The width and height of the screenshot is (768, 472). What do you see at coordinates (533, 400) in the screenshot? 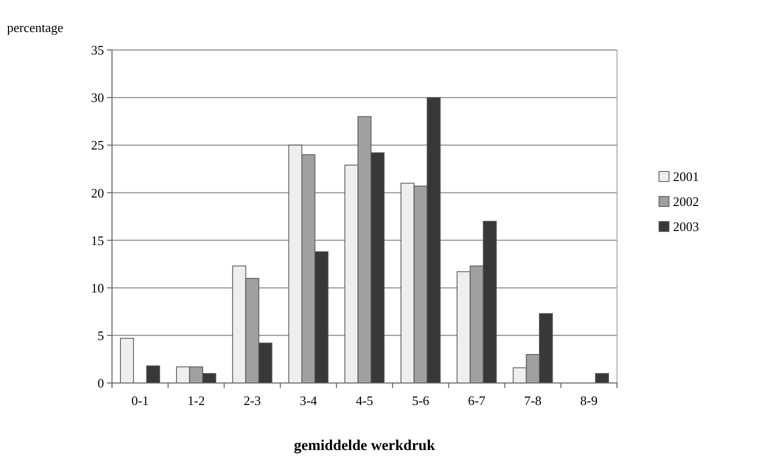
I see `x-tick-label: 7-8` at bounding box center [533, 400].